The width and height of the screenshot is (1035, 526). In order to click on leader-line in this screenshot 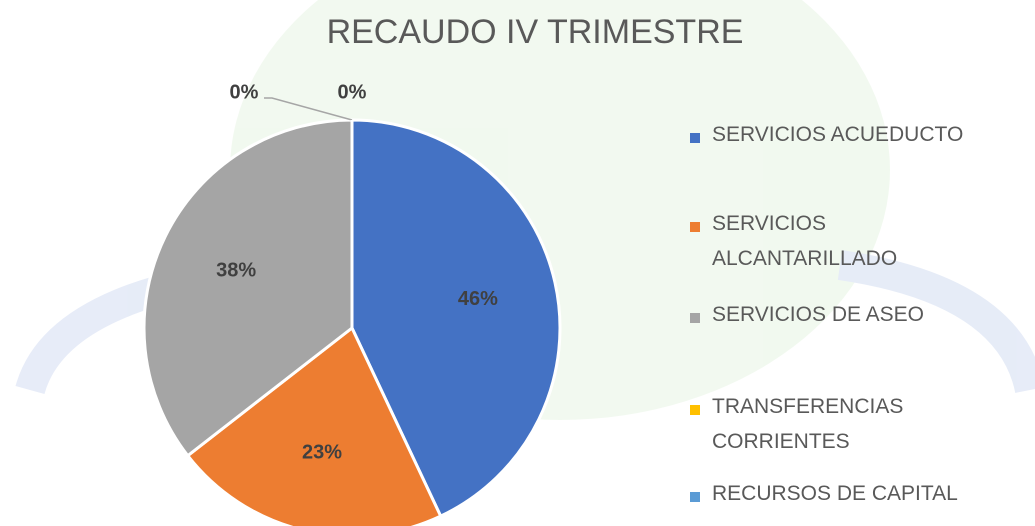, I will do `click(308, 109)`.